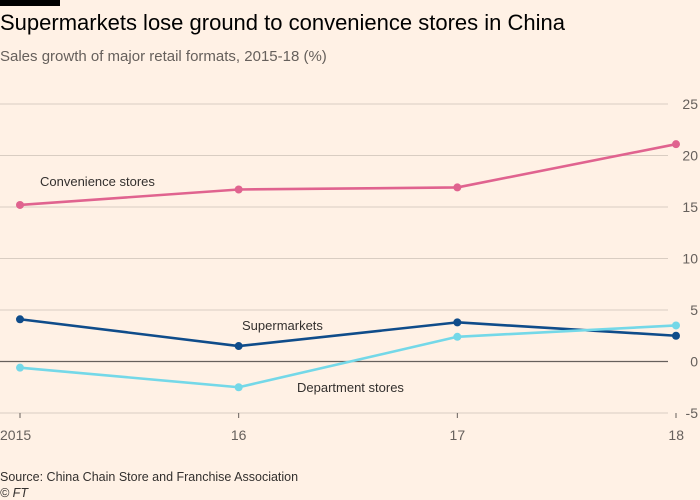 The width and height of the screenshot is (700, 500). What do you see at coordinates (15, 435) in the screenshot?
I see `x-tick-label: 2015` at bounding box center [15, 435].